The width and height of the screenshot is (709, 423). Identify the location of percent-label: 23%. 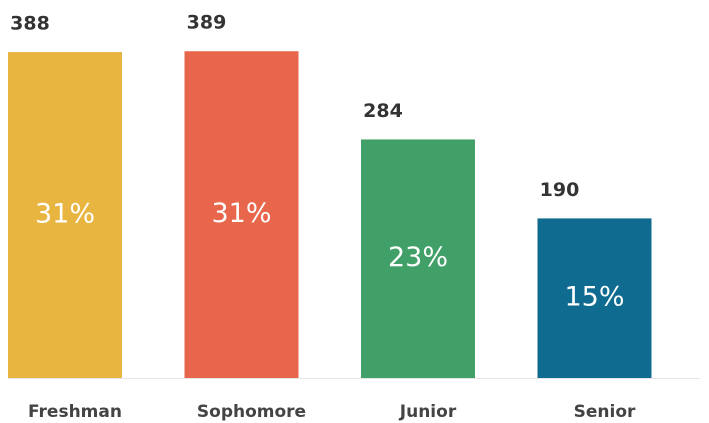
(418, 257).